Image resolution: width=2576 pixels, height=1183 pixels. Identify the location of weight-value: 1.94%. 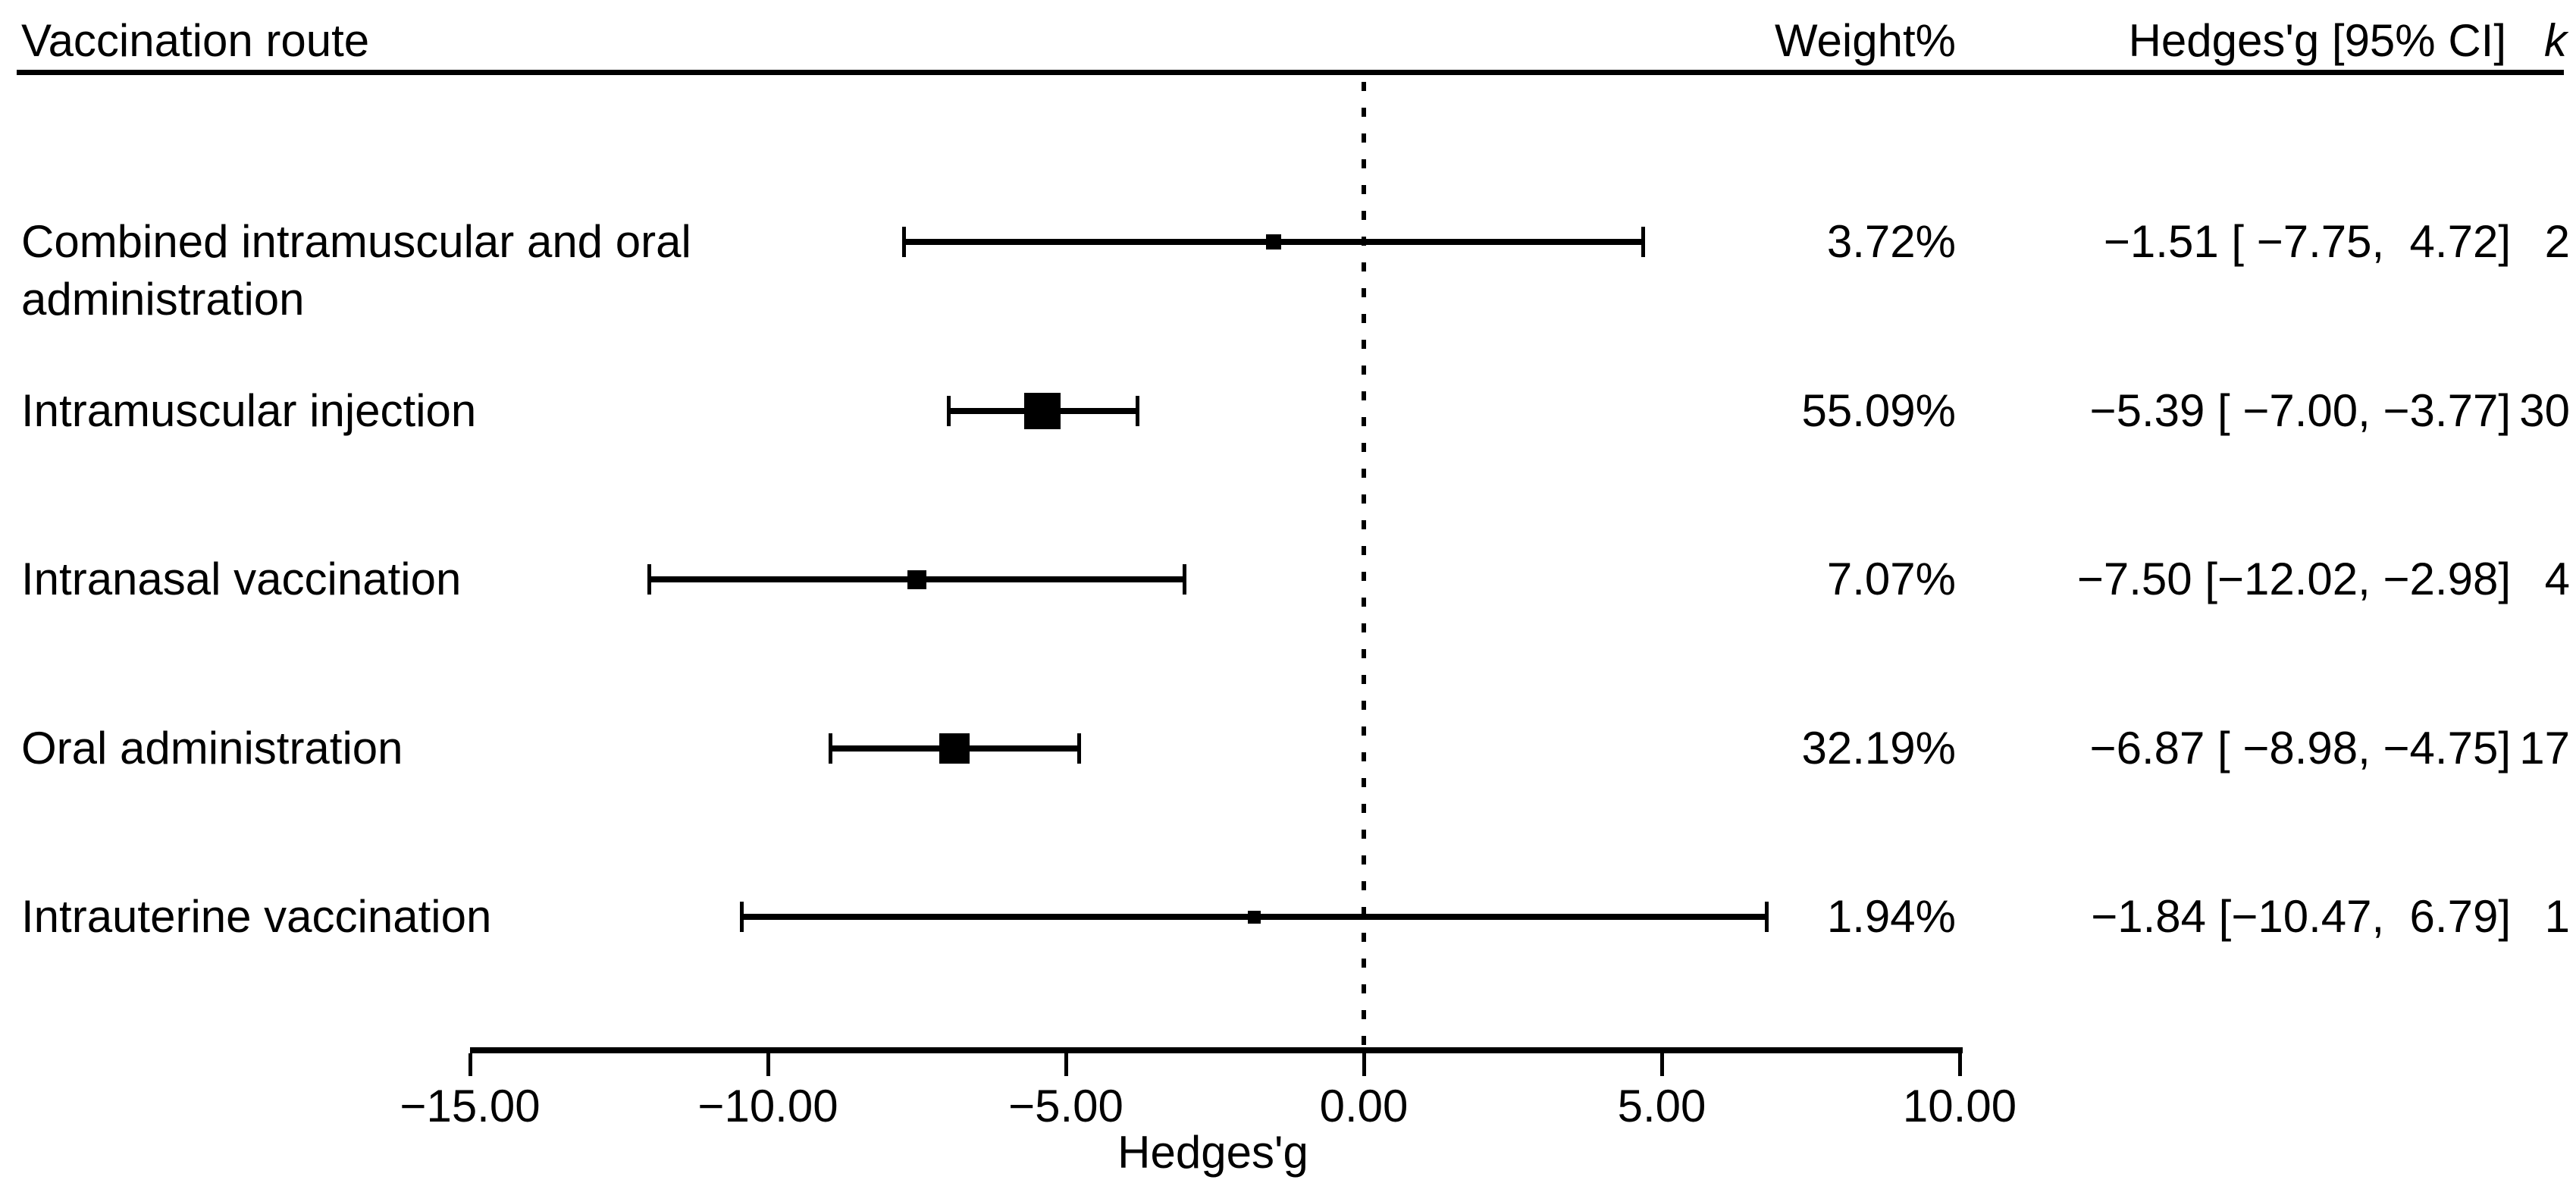
(1891, 916).